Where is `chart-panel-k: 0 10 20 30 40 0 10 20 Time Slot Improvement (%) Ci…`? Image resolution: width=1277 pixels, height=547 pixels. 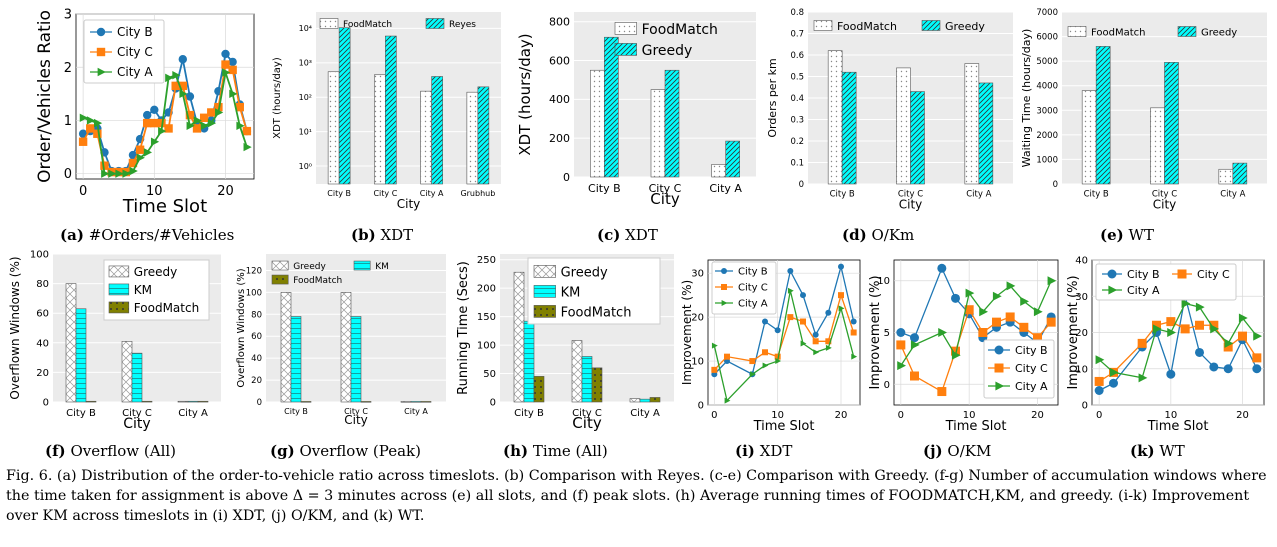 chart-panel-k: 0 10 20 30 40 0 10 20 Time Slot Improvement (%) Ci… is located at coordinates (1169, 341).